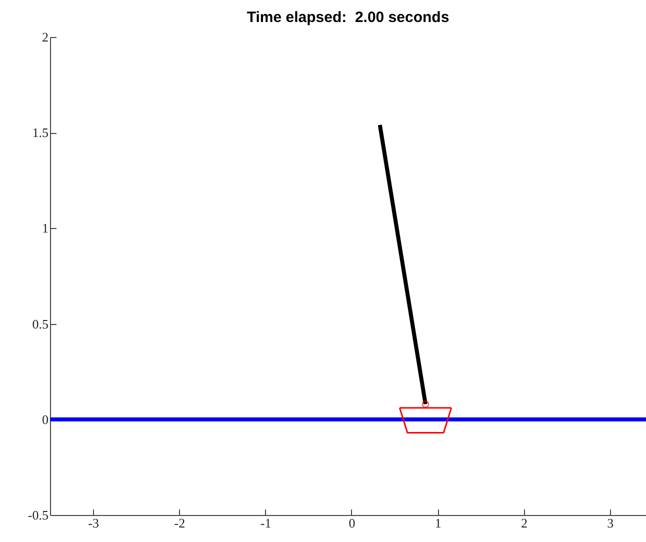  Describe the element at coordinates (352, 523) in the screenshot. I see `x-tick-label: 0` at that location.